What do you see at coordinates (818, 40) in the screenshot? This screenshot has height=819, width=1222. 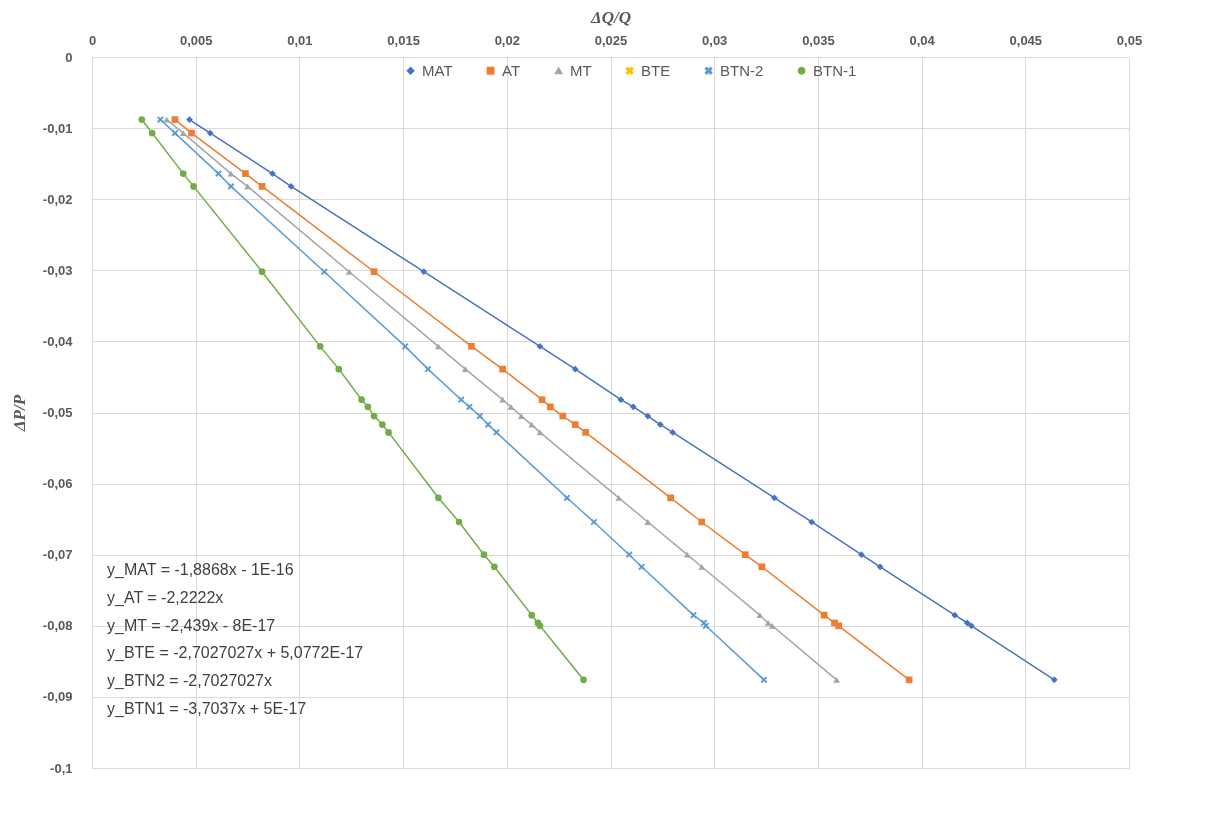 I see `x-tick-label: 0,035` at bounding box center [818, 40].